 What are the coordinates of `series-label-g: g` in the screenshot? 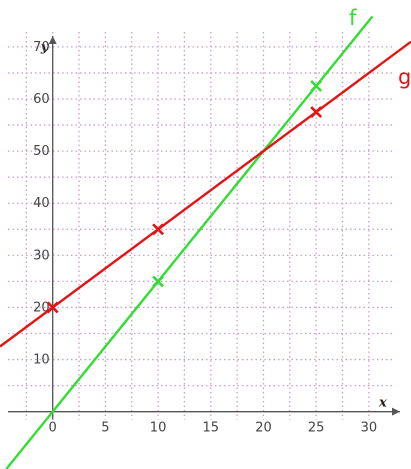 It's located at (404, 77).